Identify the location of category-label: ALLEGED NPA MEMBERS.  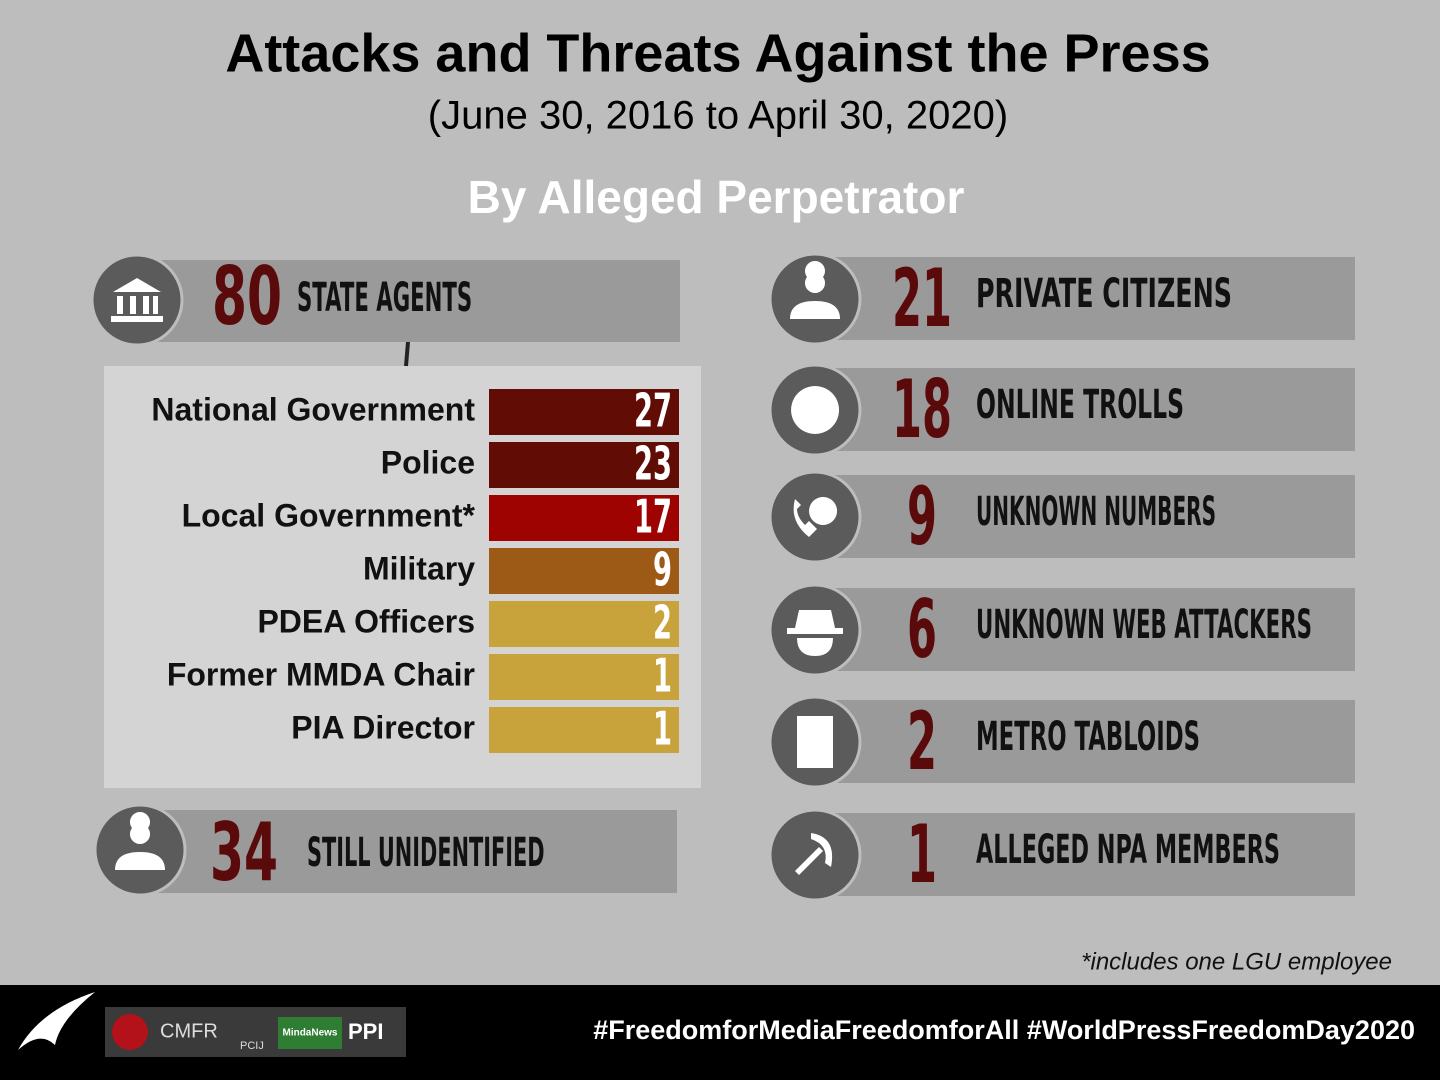
(1128, 850).